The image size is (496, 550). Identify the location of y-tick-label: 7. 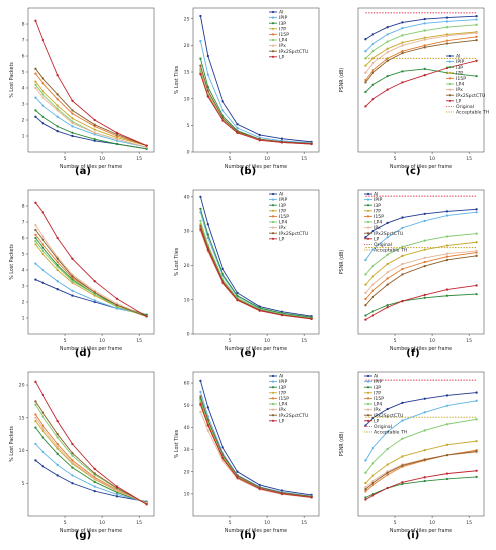
(23, 223).